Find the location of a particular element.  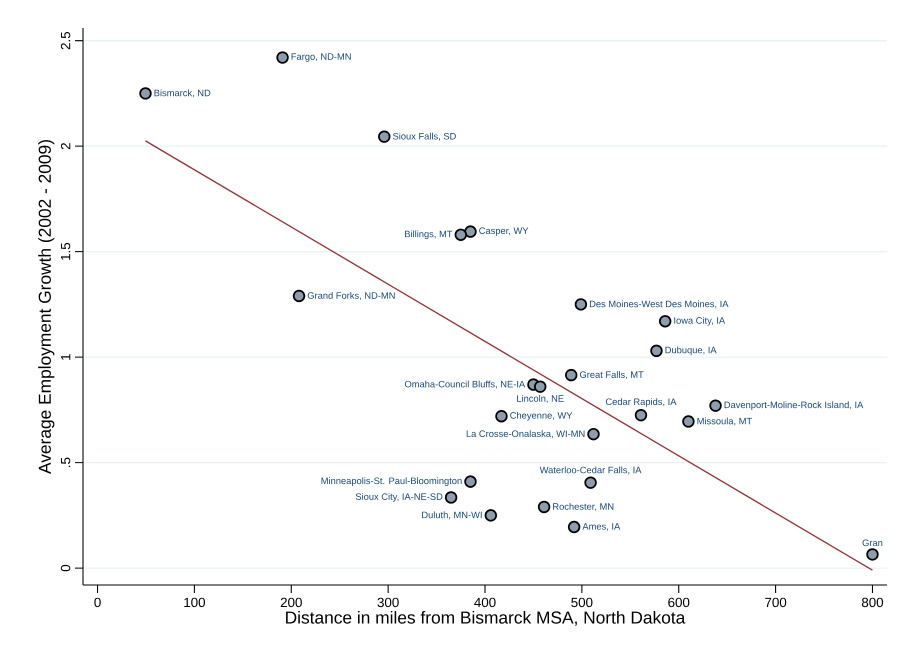

data-label: La Crosse-Onalaska, WI-MN is located at coordinates (525, 434).